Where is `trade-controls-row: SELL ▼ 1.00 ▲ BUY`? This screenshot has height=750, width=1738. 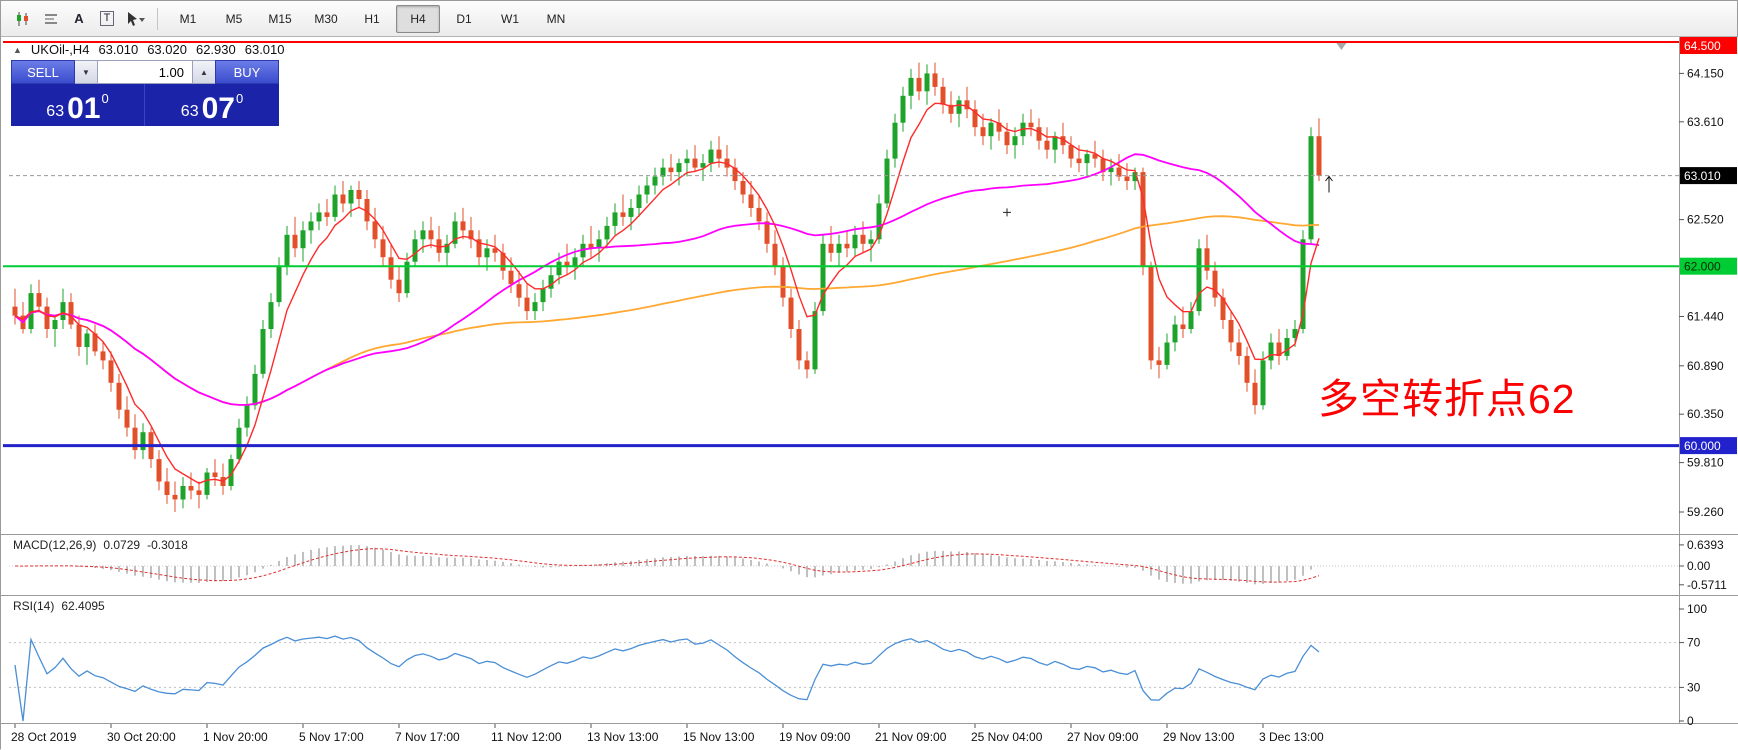
trade-controls-row: SELL ▼ 1.00 ▲ BUY is located at coordinates (145, 72).